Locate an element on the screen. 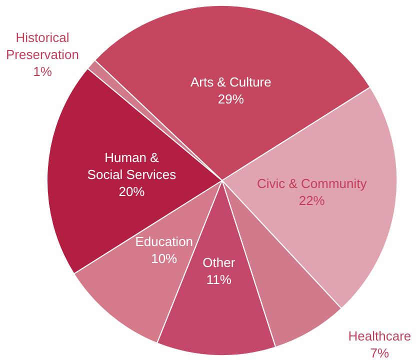 This screenshot has width=419, height=361. slice-label: Other is located at coordinates (219, 262).